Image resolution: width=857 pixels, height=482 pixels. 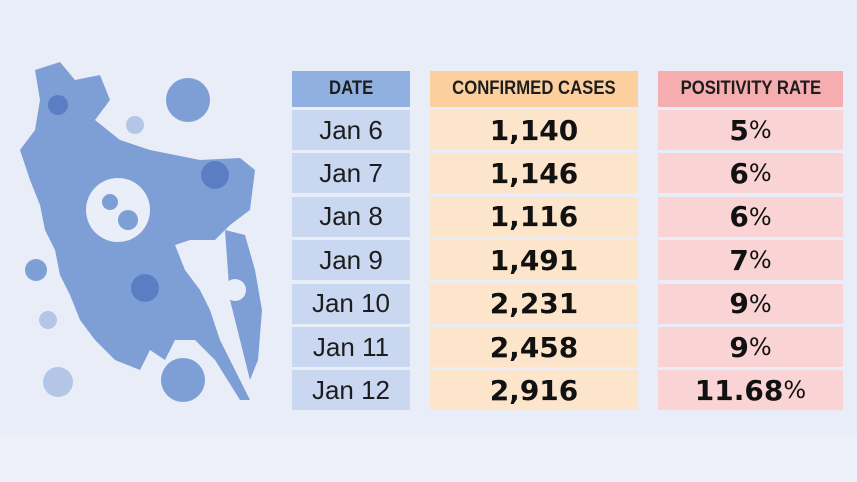 I want to click on header-cell: DATE, so click(x=351, y=89).